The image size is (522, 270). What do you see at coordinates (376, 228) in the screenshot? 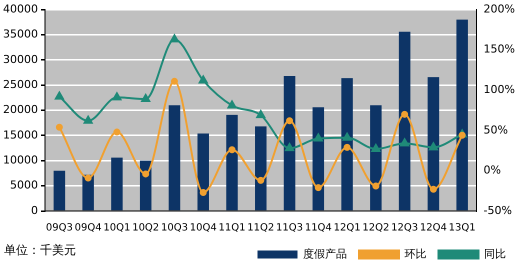
I see `x-tick-label: 12Q2` at bounding box center [376, 228].